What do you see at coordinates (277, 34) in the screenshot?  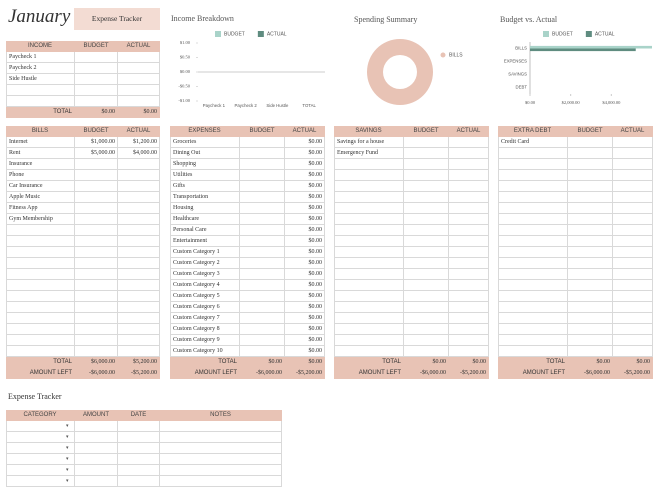 I see `legend-label: ACTUAL` at bounding box center [277, 34].